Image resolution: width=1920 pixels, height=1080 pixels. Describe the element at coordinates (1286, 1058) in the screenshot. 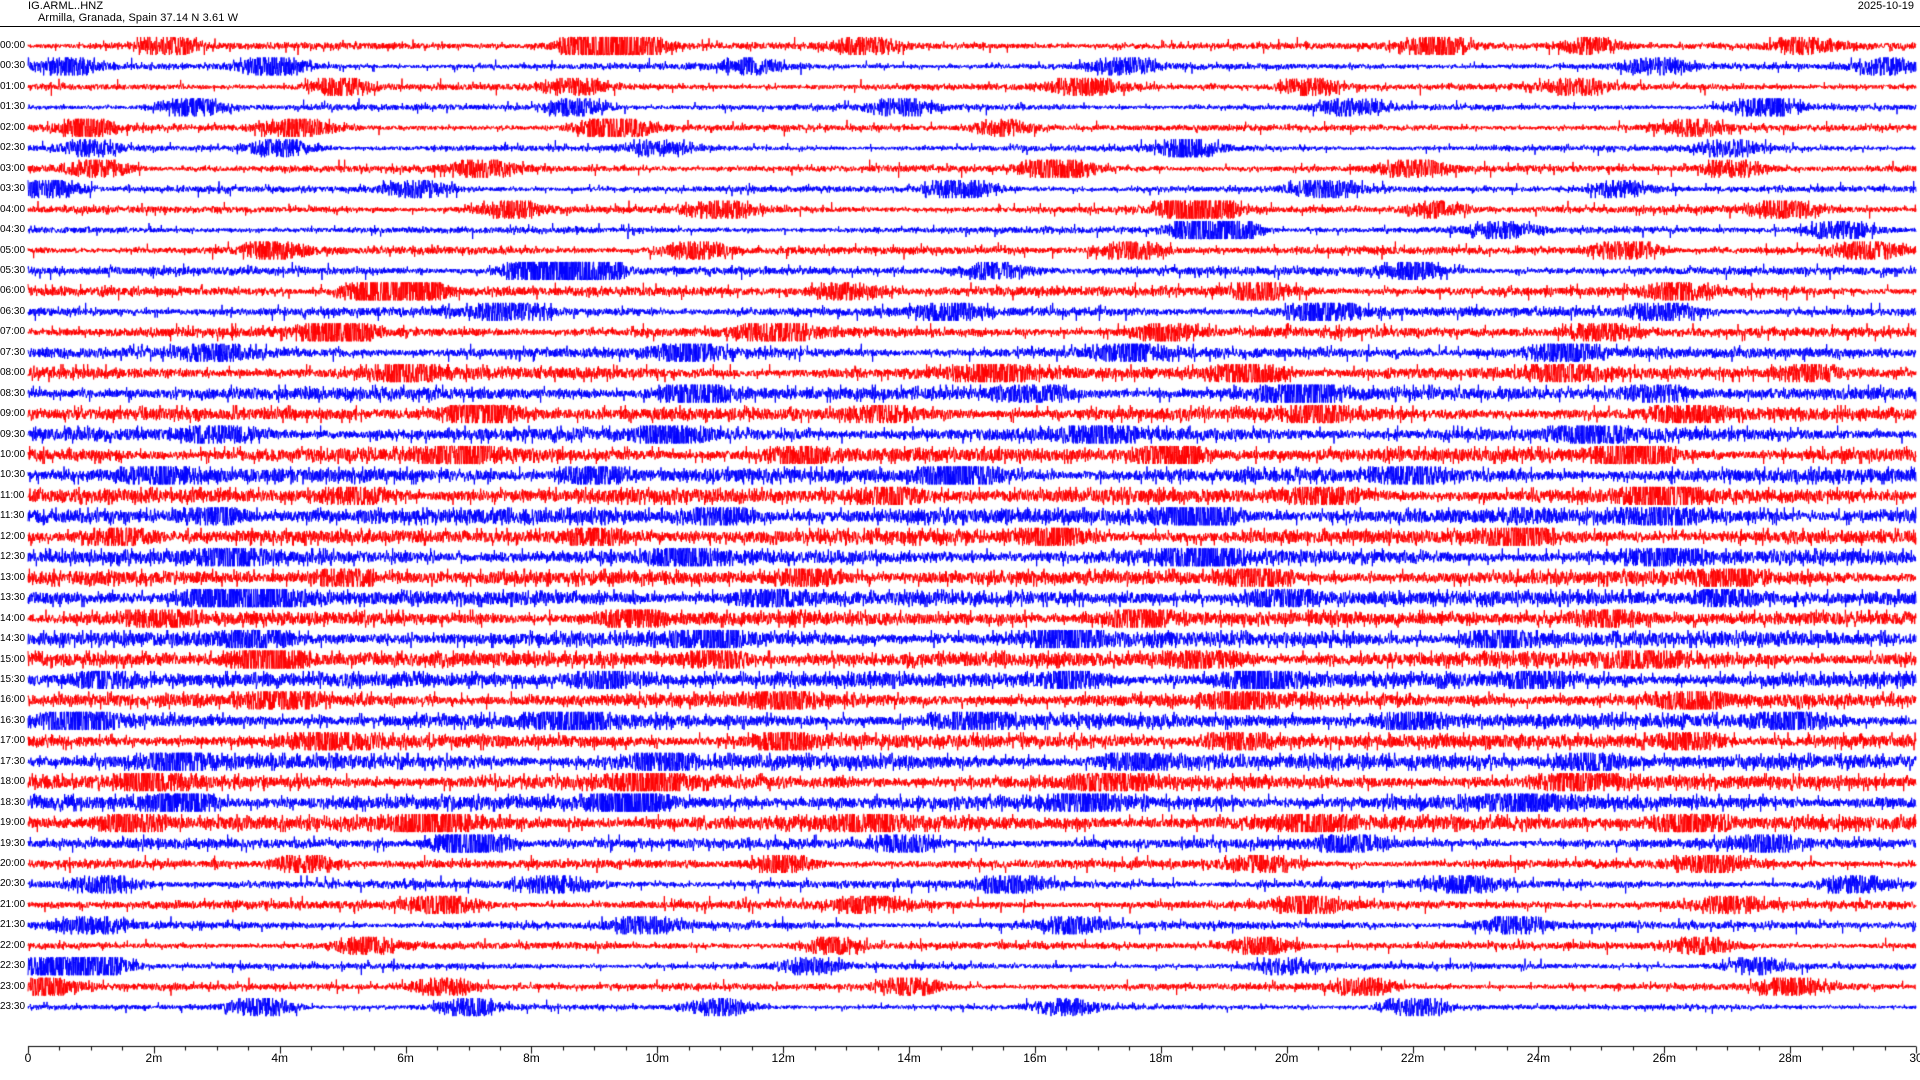

I see `minute-tick-label: 20m` at that location.